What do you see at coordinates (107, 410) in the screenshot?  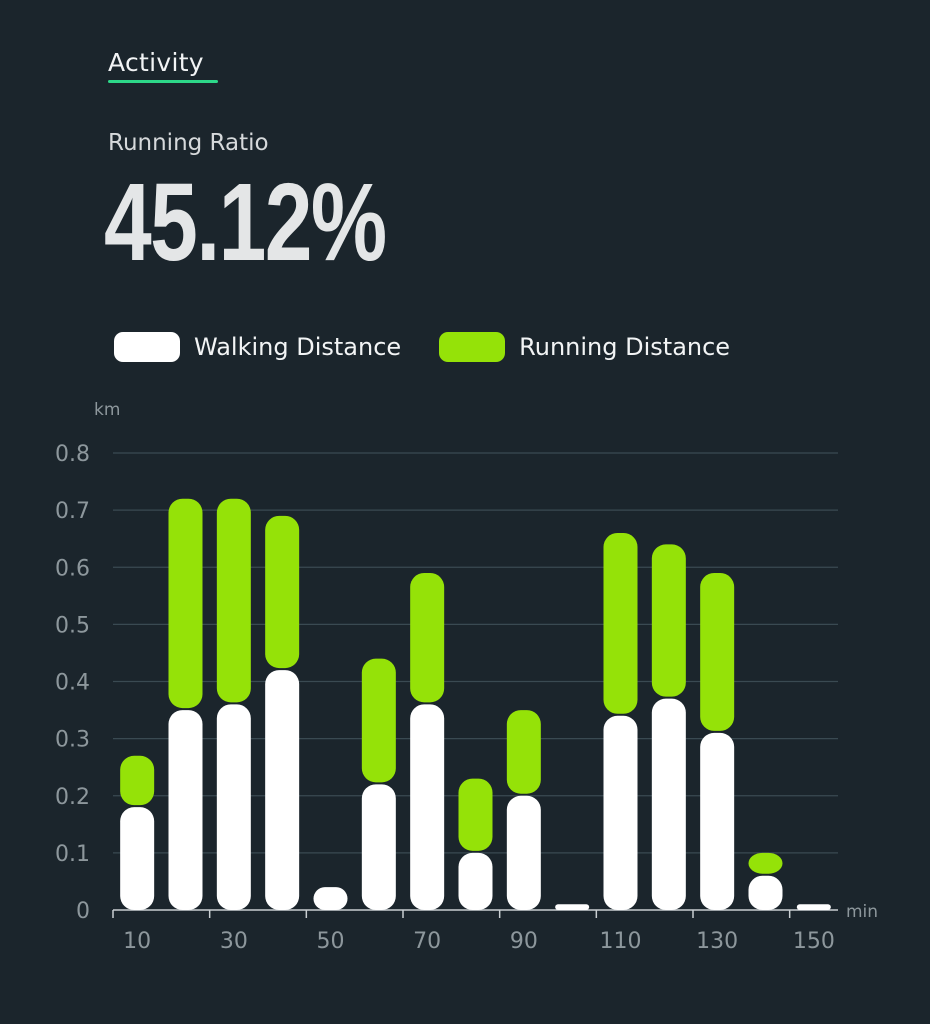 I see `y-axis-label: km` at bounding box center [107, 410].